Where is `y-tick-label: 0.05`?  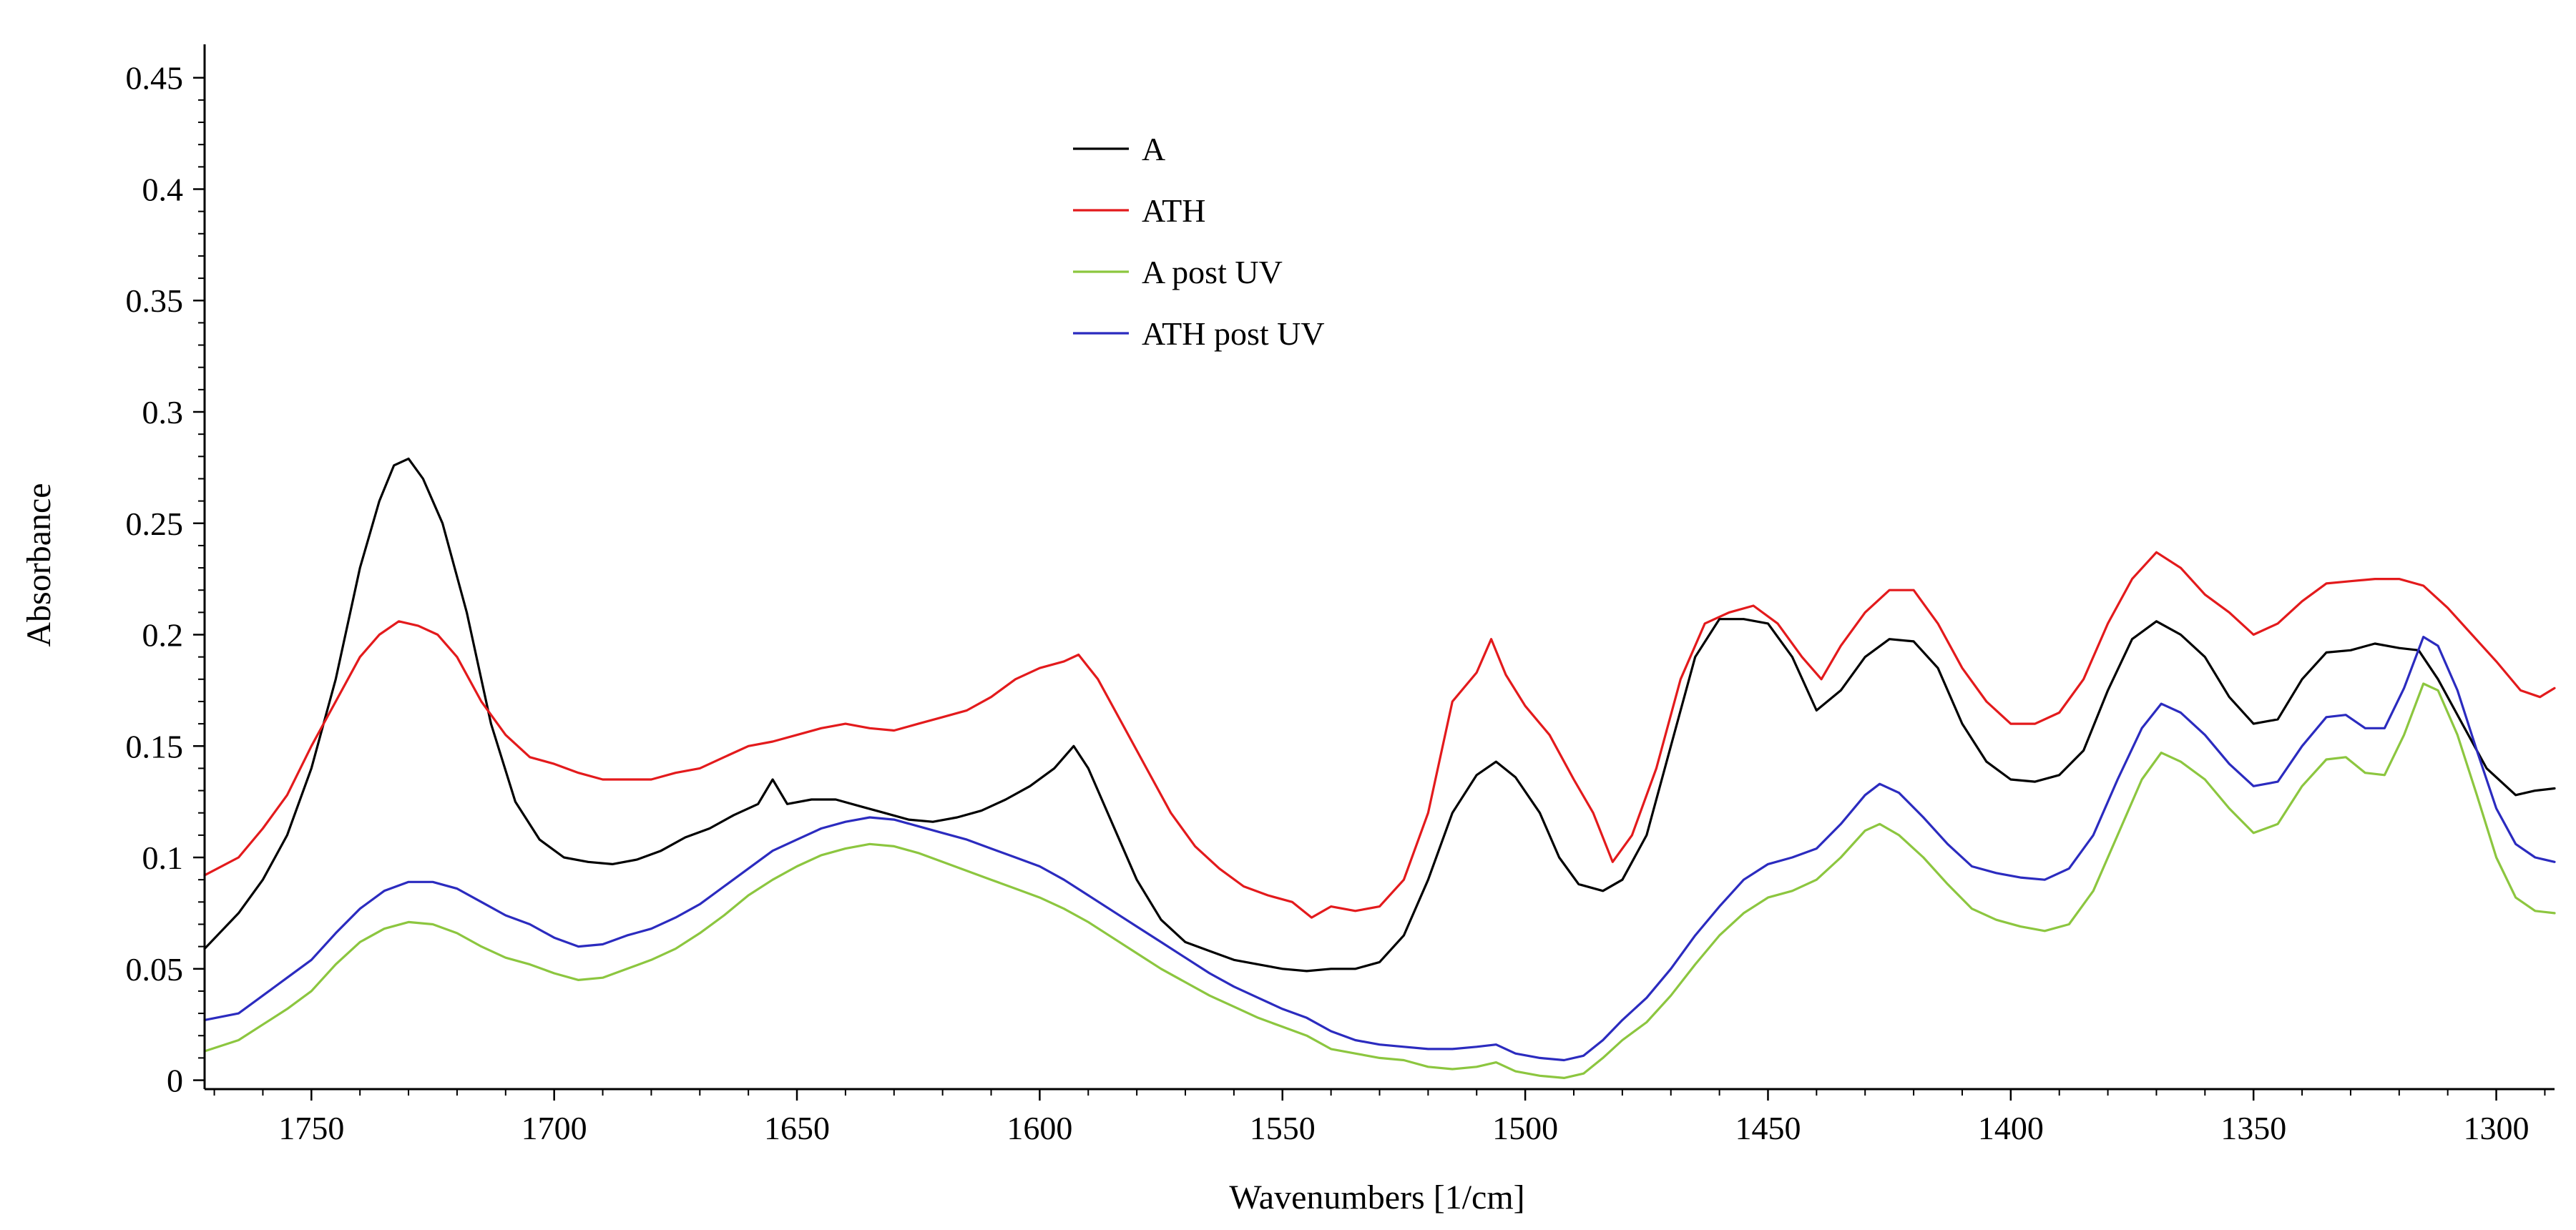 y-tick-label: 0.05 is located at coordinates (155, 970).